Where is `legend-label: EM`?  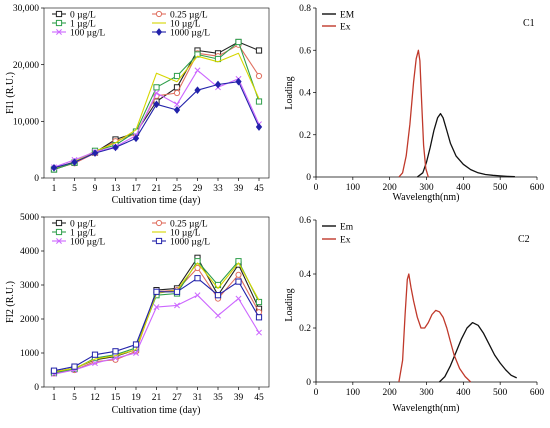 legend-label: EM is located at coordinates (347, 15).